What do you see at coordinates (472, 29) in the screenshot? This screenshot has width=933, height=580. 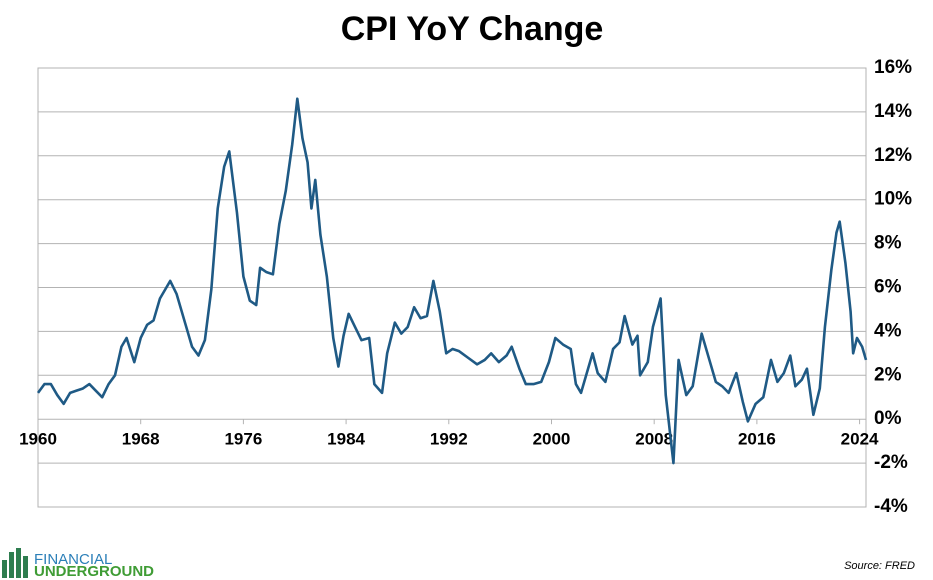 I see `chart-title: CPI YoY Change` at bounding box center [472, 29].